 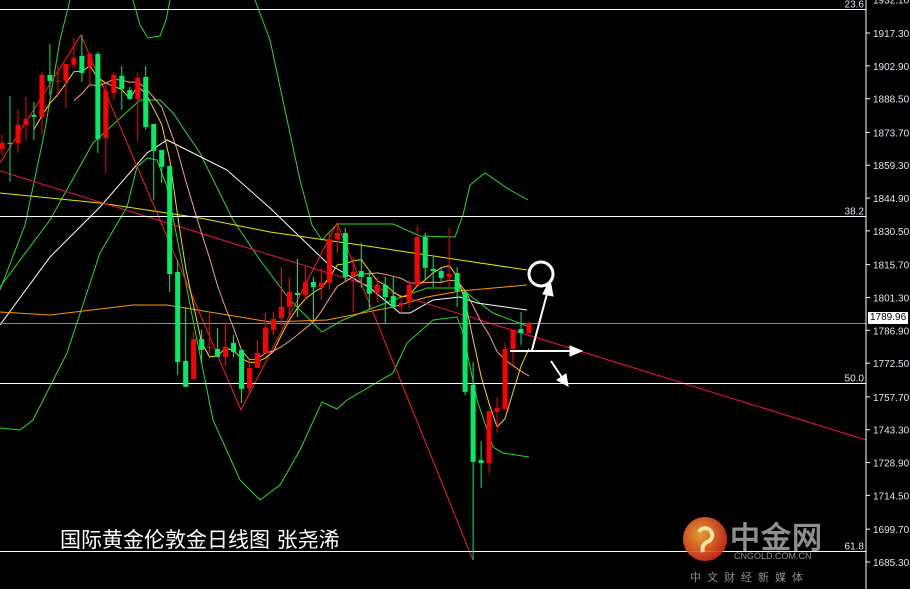 What do you see at coordinates (891, 298) in the screenshot?
I see `y-tick-label: 1801.30` at bounding box center [891, 298].